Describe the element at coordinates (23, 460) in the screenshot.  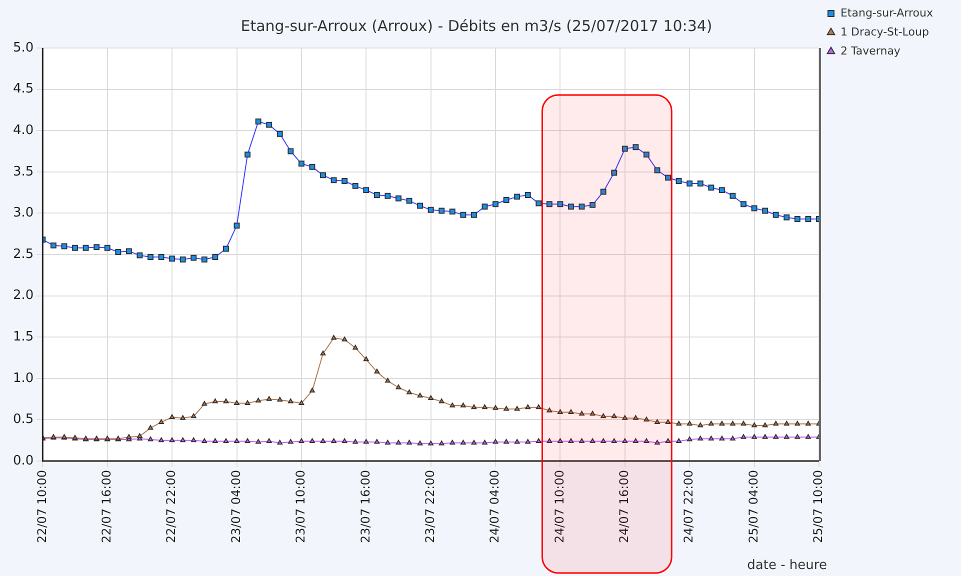
I see `y-tick-label: 0.0` at that location.